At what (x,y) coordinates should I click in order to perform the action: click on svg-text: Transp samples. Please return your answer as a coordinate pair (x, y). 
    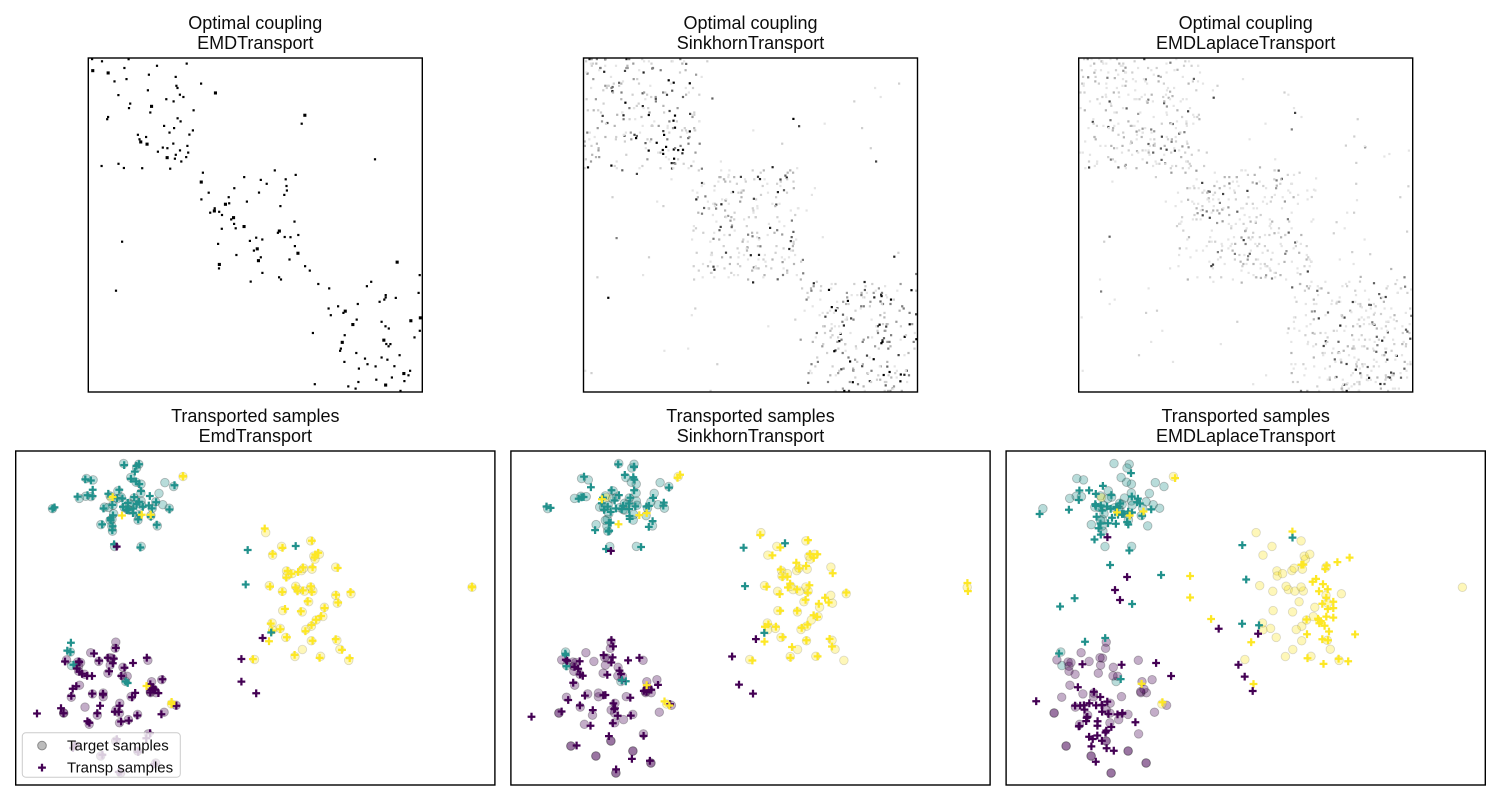
    Looking at the image, I should click on (120, 768).